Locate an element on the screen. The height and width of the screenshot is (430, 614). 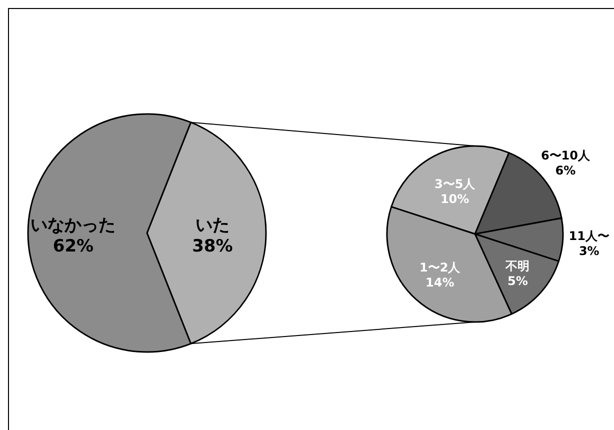
data-label: 62% is located at coordinates (73, 246).